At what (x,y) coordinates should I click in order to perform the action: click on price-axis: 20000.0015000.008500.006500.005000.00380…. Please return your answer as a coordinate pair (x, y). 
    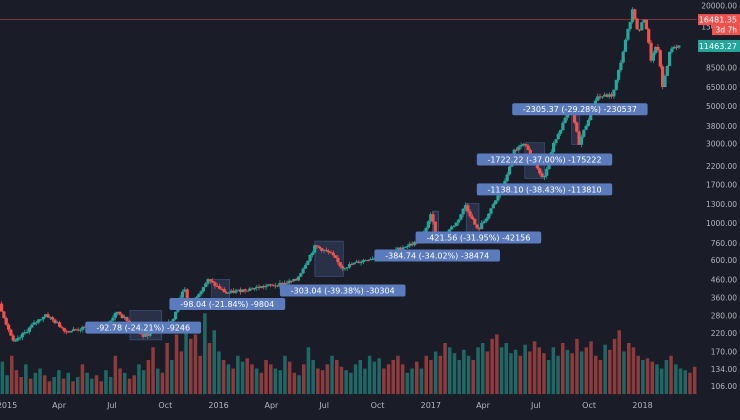
    Looking at the image, I should click on (719, 197).